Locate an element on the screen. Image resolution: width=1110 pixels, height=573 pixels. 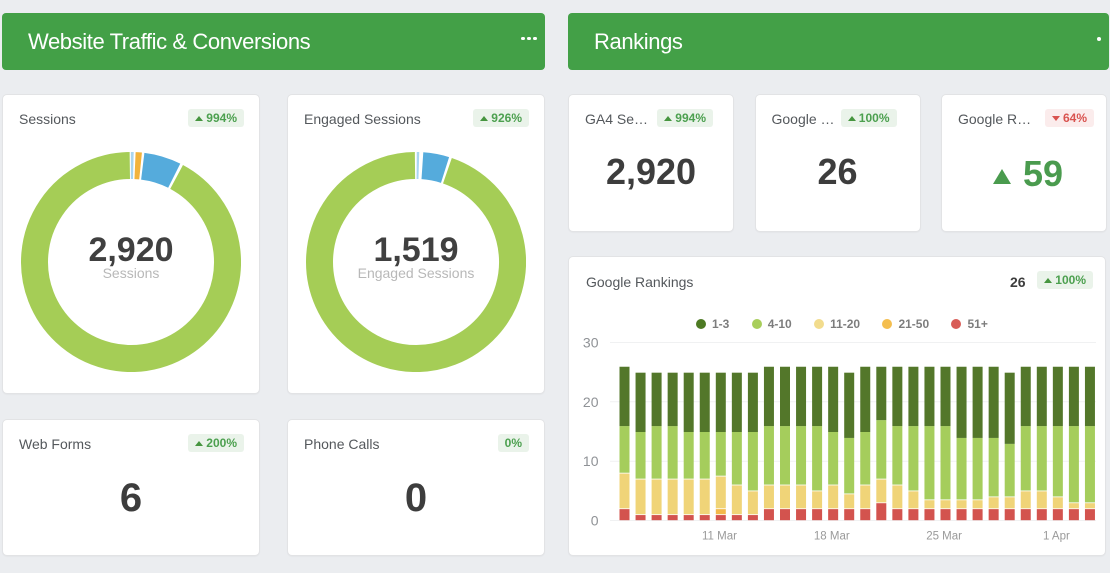
svg-text: 18 Mar is located at coordinates (832, 537).